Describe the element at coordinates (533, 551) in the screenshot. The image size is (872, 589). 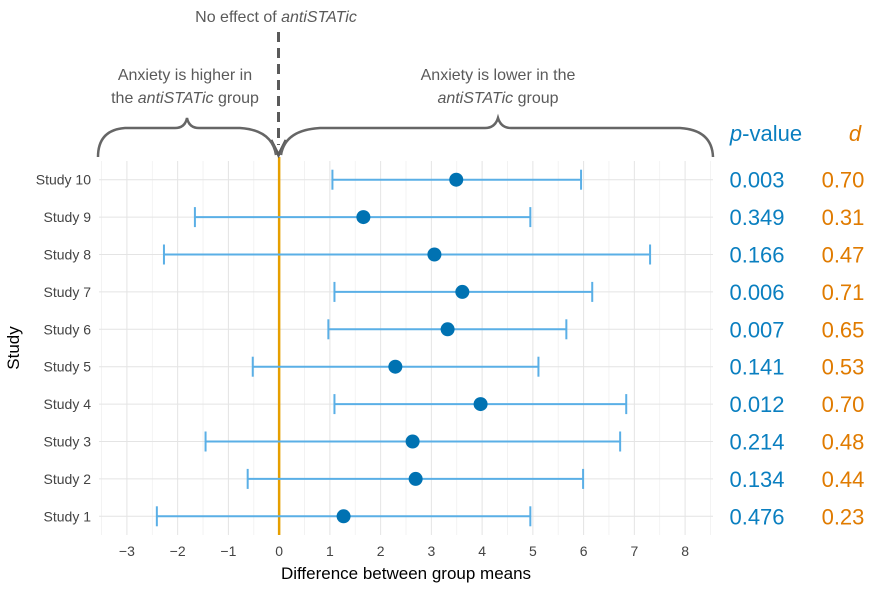
I see `x-tick-label: 5` at that location.